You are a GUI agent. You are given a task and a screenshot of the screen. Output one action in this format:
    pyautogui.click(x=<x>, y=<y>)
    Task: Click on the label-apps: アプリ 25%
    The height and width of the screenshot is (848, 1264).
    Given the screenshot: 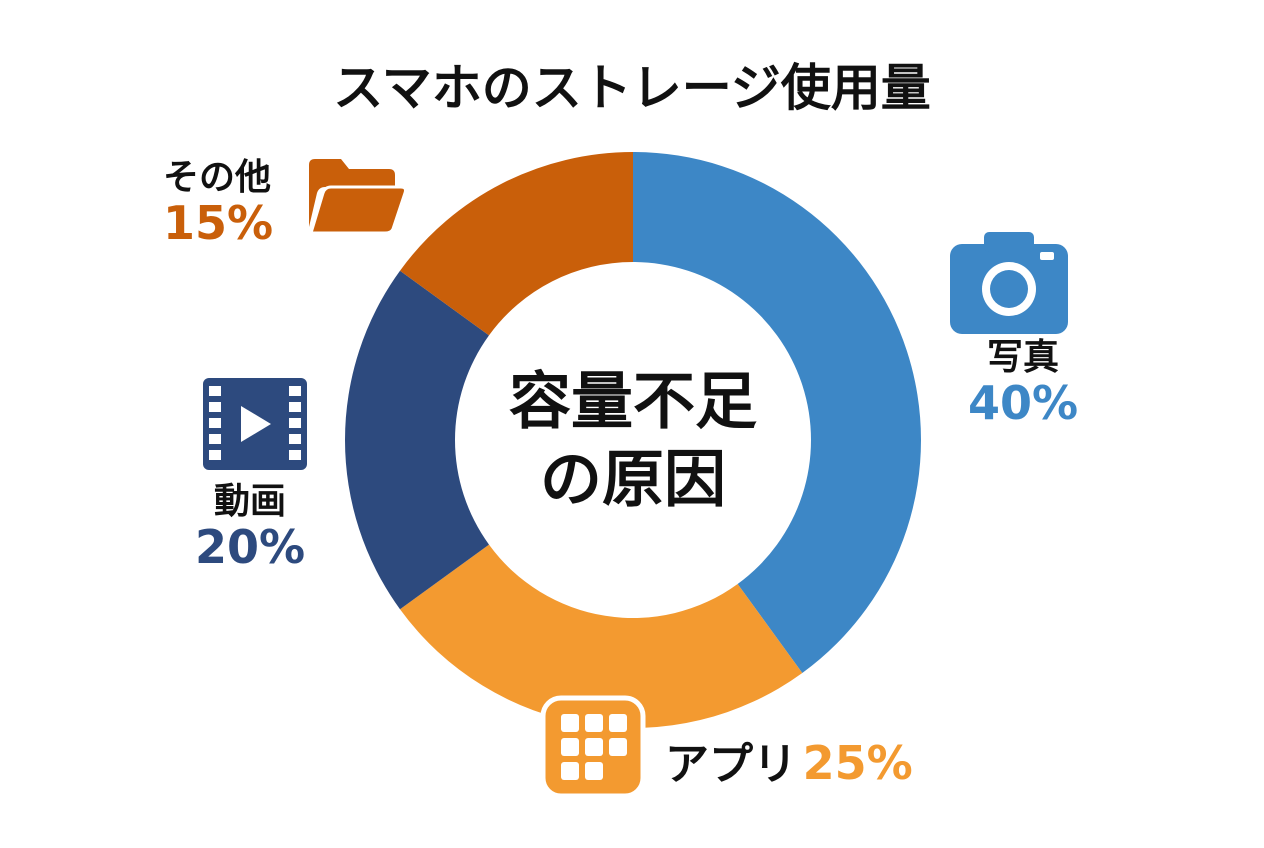 What is the action you would take?
    pyautogui.click(x=789, y=763)
    